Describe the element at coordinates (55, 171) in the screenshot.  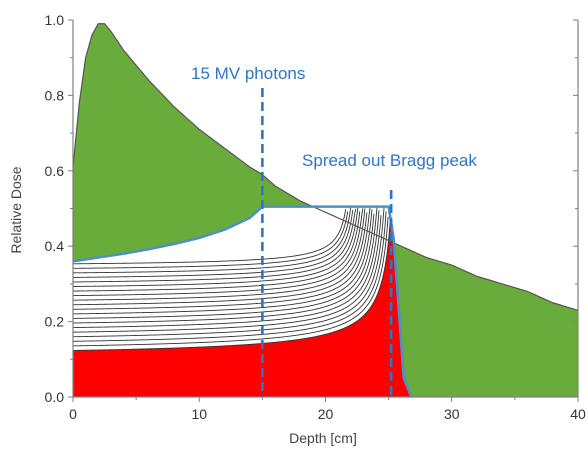
I see `y-tick-label: 0.6` at that location.